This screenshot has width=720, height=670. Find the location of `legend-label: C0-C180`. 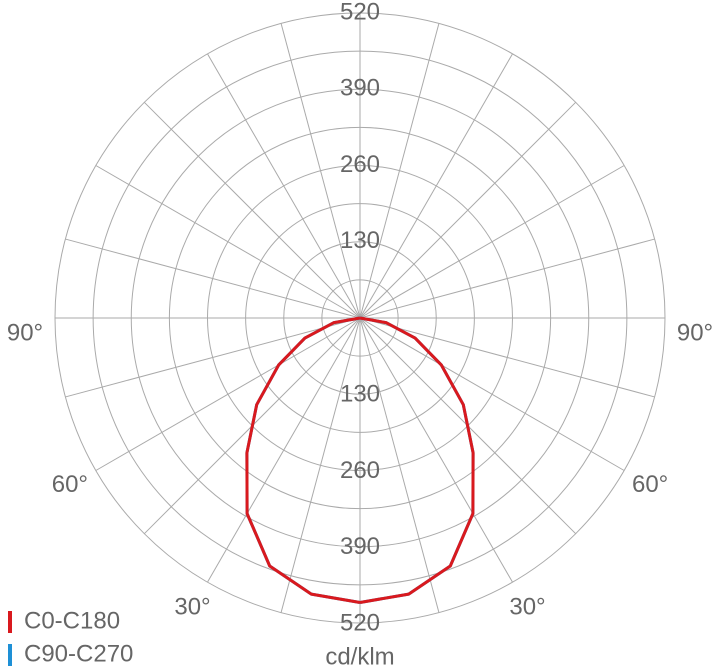

legend-label: C0-C180 is located at coordinates (72, 620).